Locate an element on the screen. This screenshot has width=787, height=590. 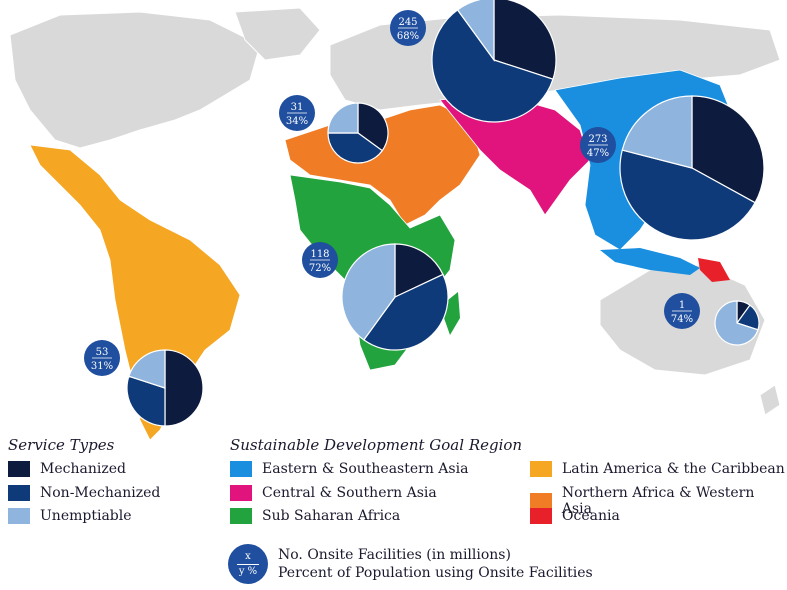
legend-oceania: Oceania is located at coordinates (575, 516).